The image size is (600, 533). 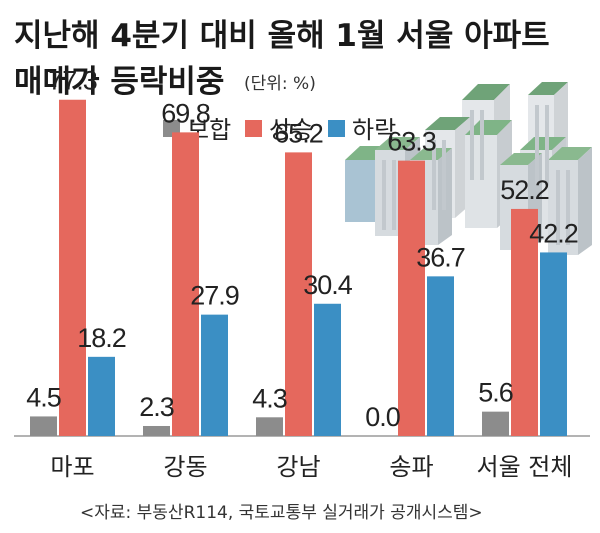 What do you see at coordinates (185, 467) in the screenshot?
I see `category-label-강동: 강동` at bounding box center [185, 467].